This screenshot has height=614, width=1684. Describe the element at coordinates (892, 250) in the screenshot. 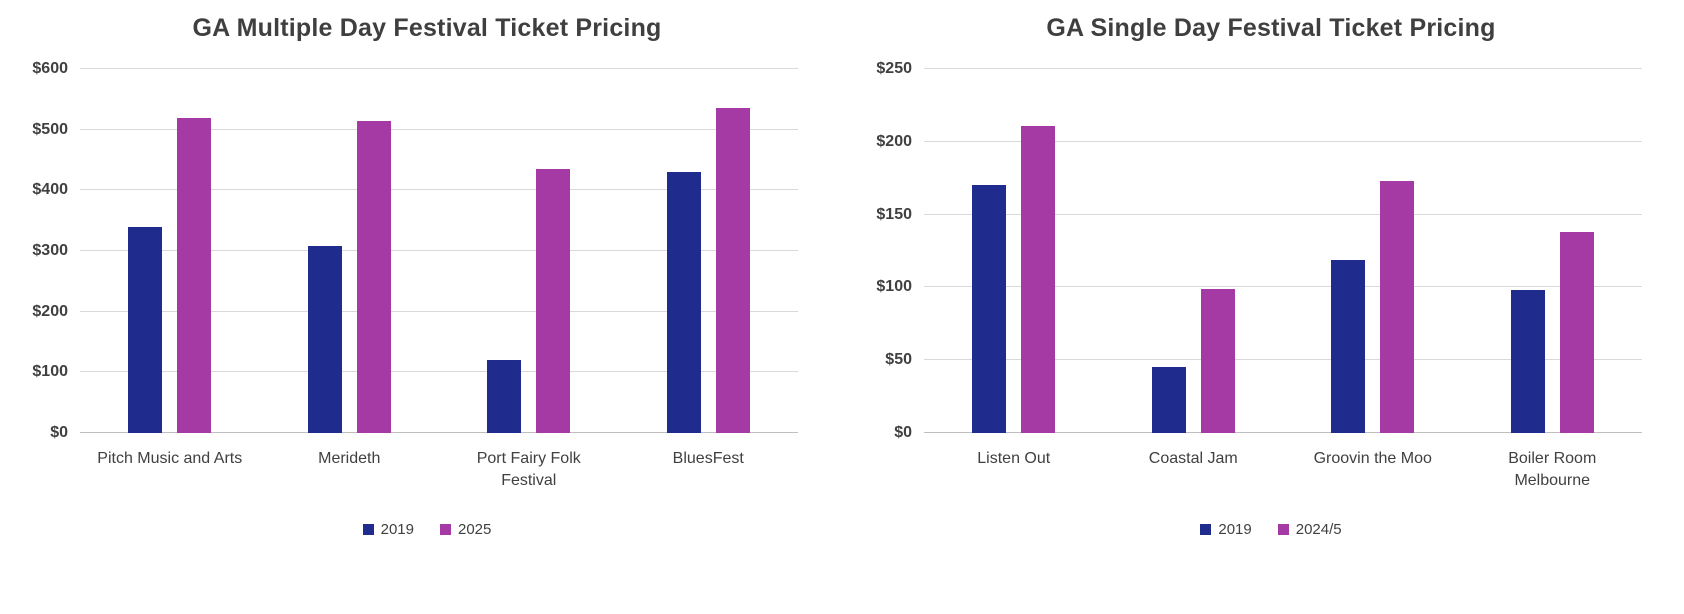

I see `y-axis: $0 $50 $100 $150 $200 $250` at that location.